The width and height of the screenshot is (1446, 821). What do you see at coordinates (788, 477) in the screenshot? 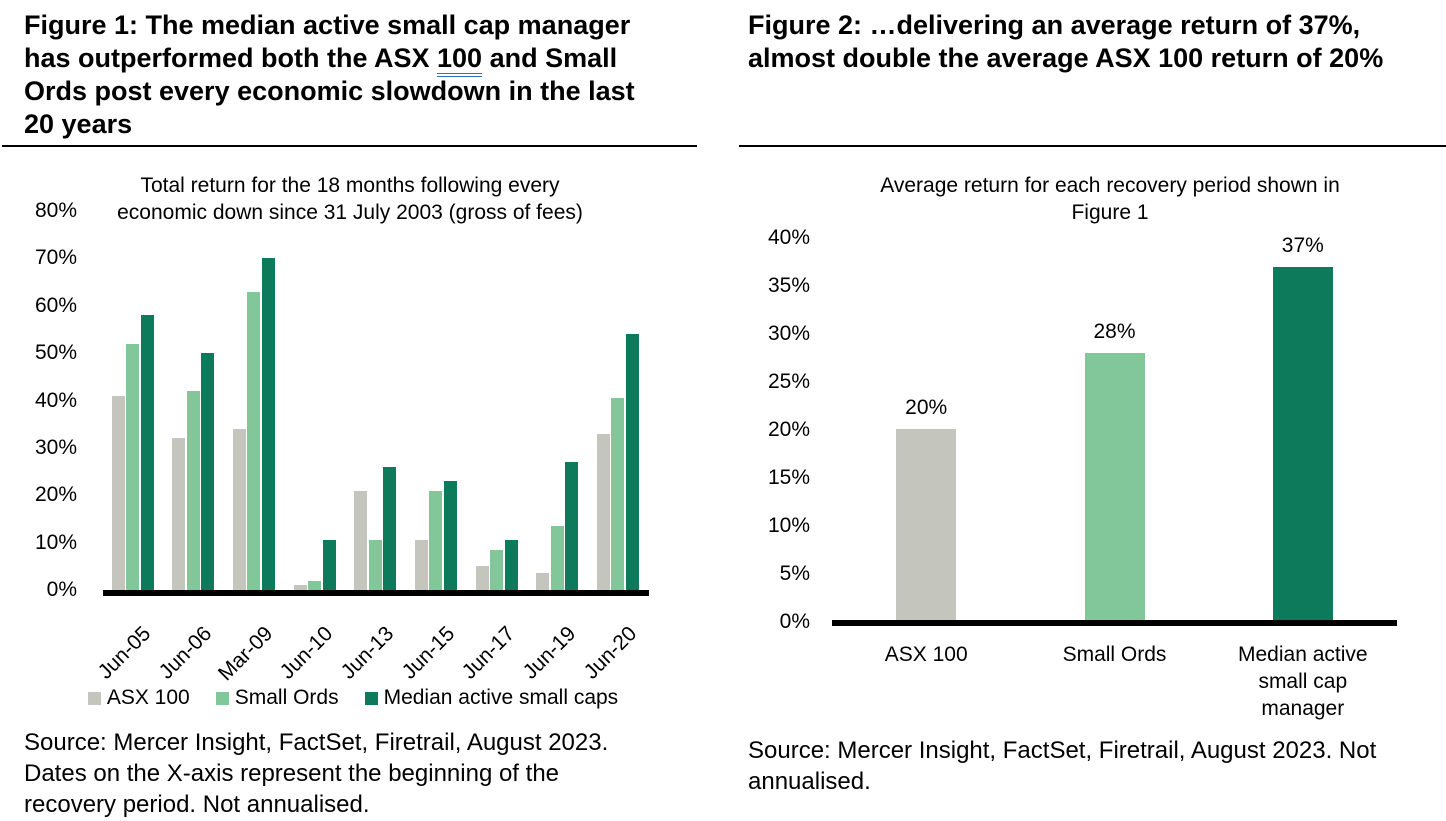
I see `y-axis-tick-label: 15%` at bounding box center [788, 477].